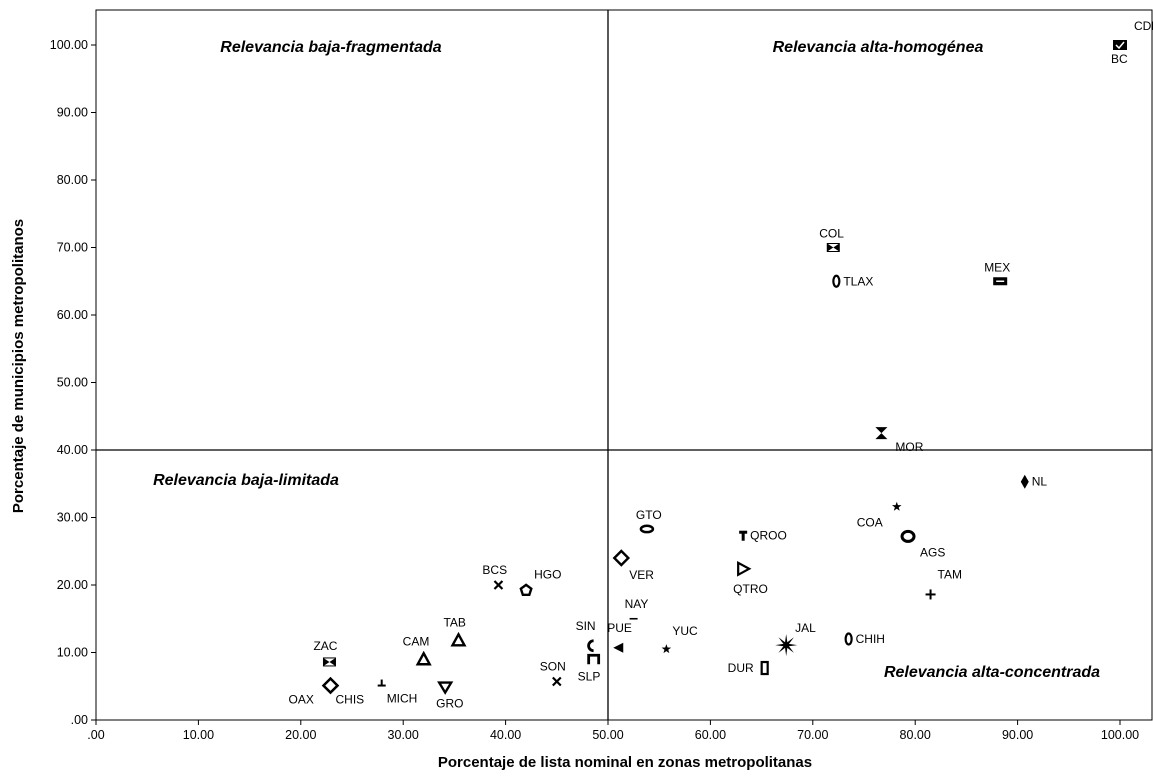  I want to click on point-label-sin: SIN, so click(586, 626).